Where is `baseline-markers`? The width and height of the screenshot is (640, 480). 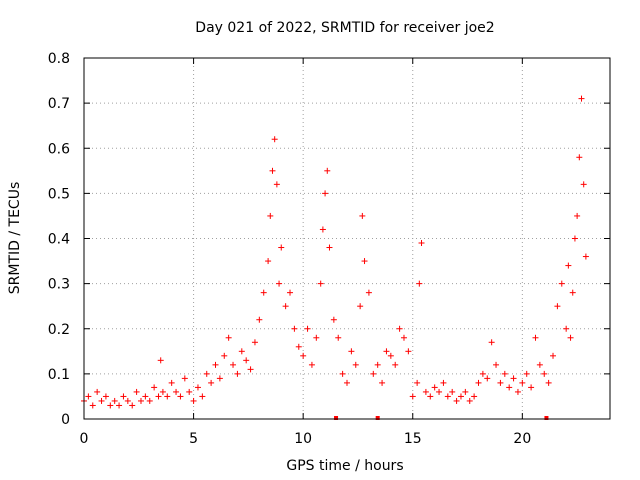 baseline-markers is located at coordinates (441, 418).